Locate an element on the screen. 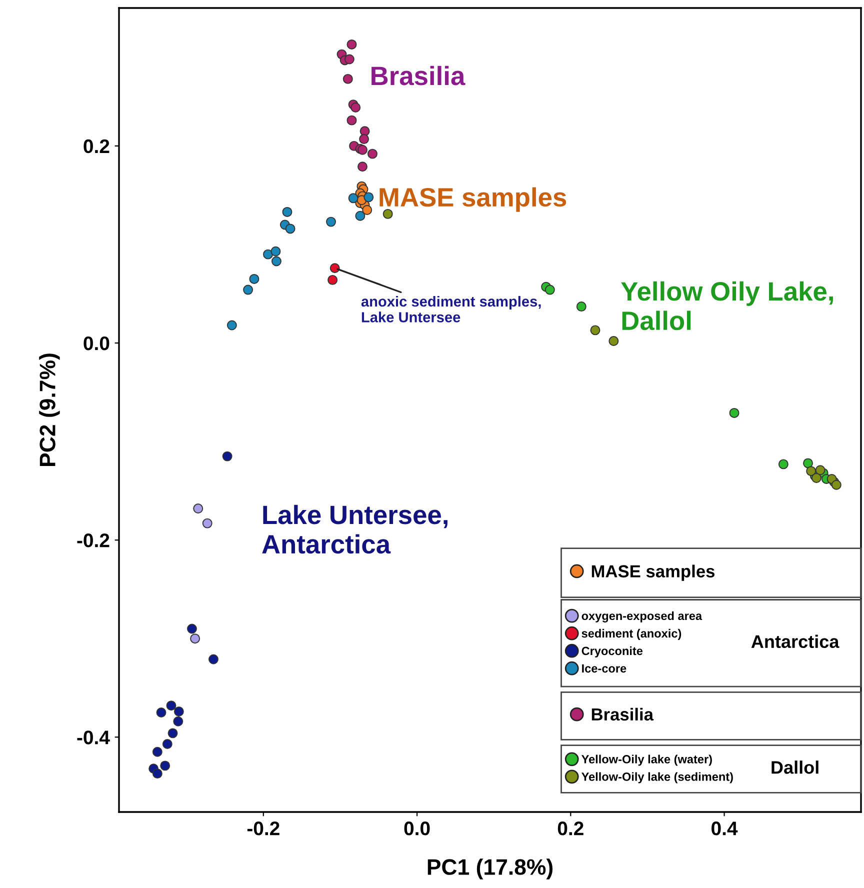 The height and width of the screenshot is (888, 864). y-axis-title: PC2 (9.7%) is located at coordinates (49, 410).